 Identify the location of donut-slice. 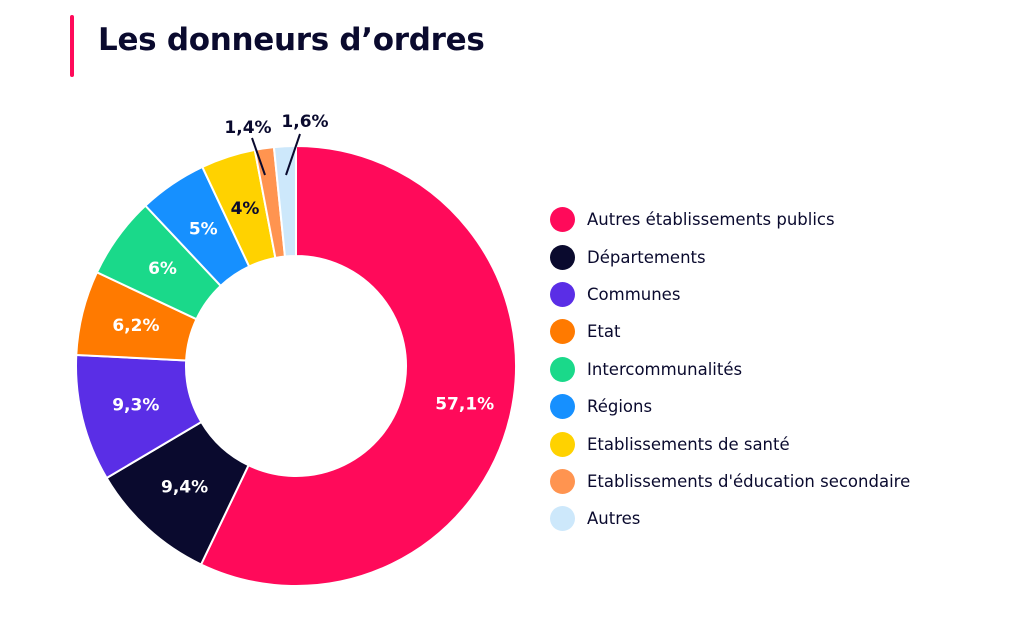
(284, 201).